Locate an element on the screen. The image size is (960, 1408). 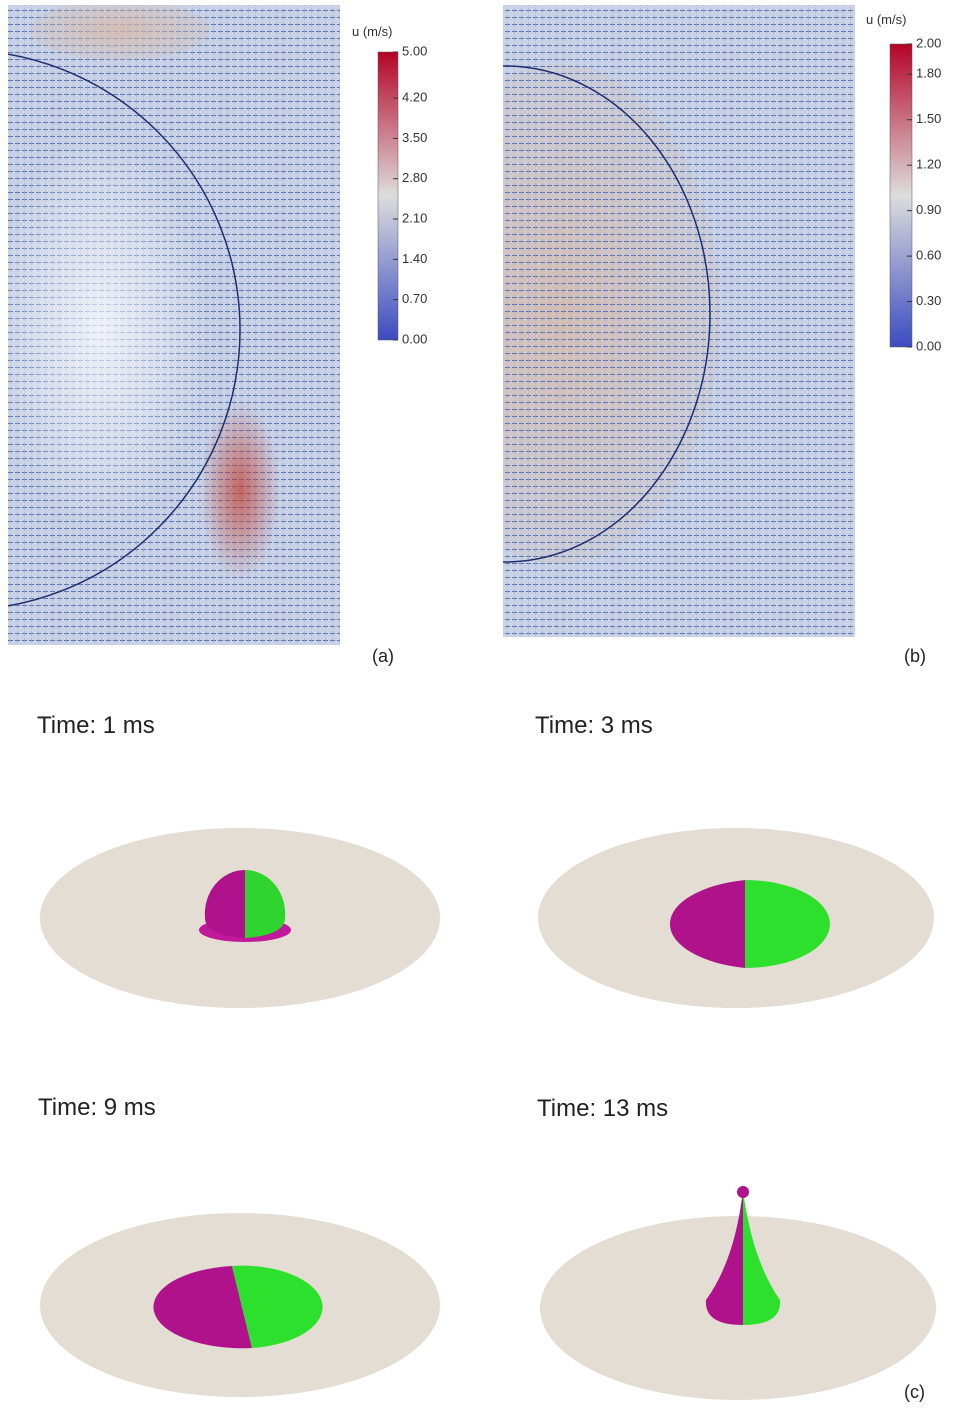
panel-label: (b) is located at coordinates (915, 656).